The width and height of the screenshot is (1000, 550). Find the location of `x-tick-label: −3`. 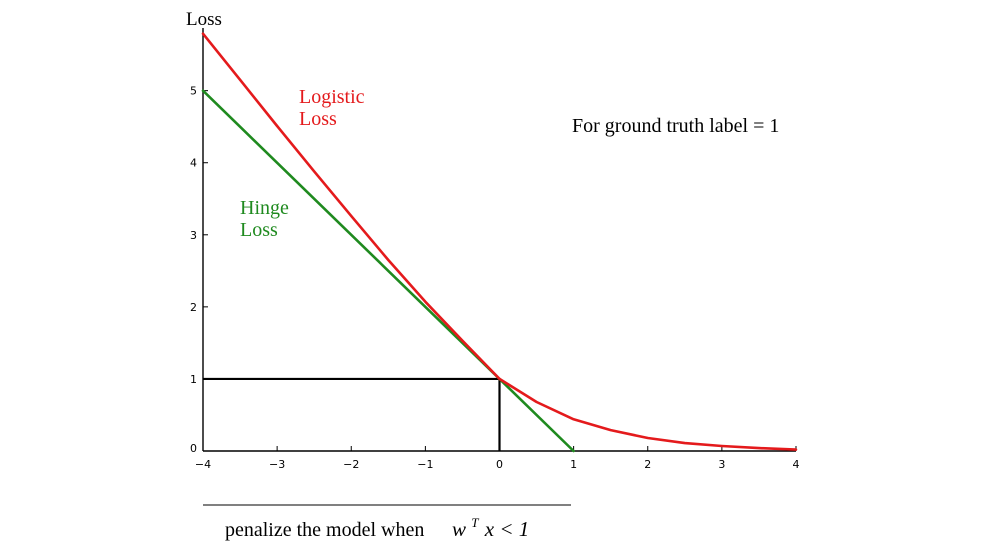

x-tick-label: −3 is located at coordinates (277, 464).